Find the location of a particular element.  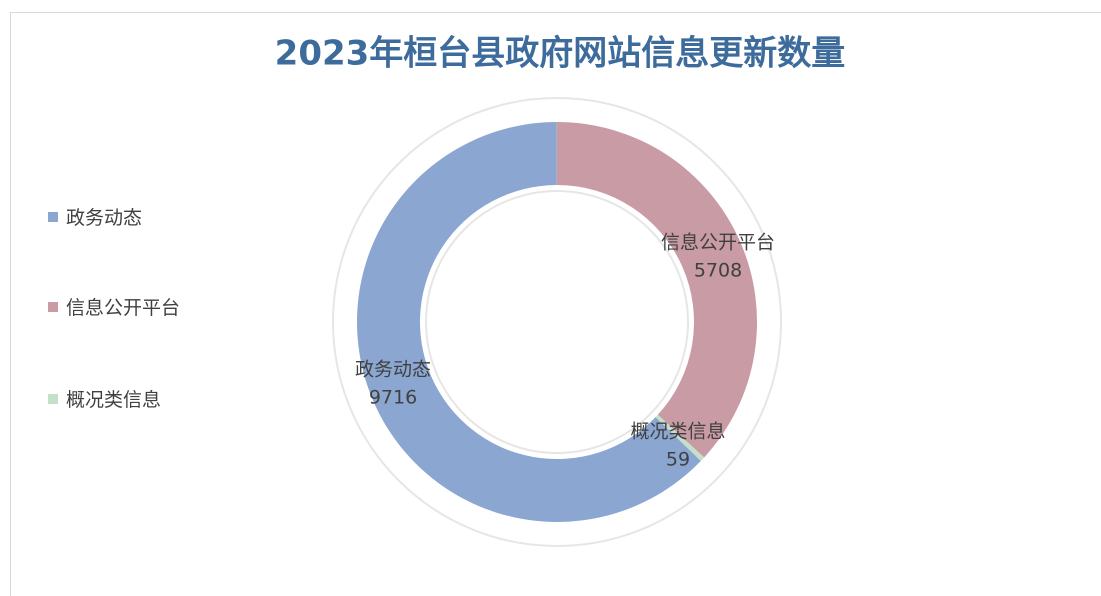

inner-ring is located at coordinates (557, 322).